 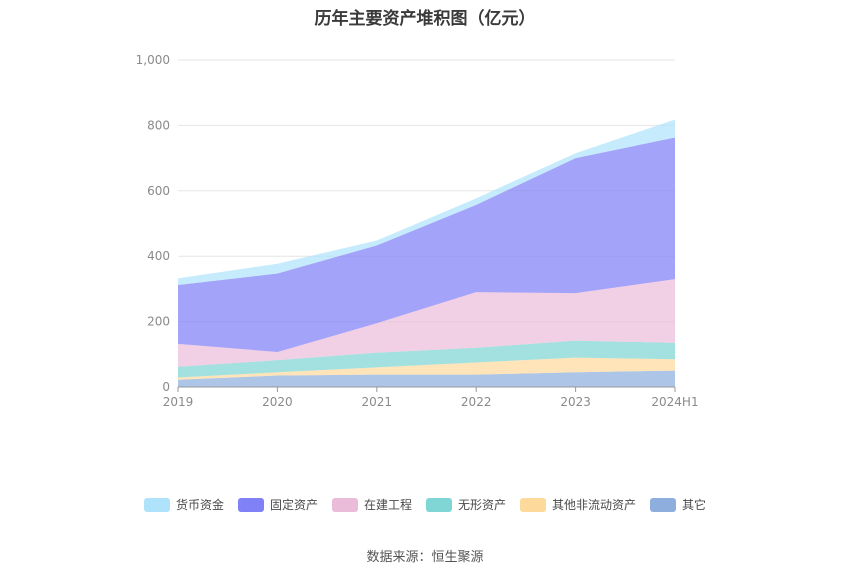 What do you see at coordinates (158, 125) in the screenshot?
I see `y-tick-label: 800` at bounding box center [158, 125].